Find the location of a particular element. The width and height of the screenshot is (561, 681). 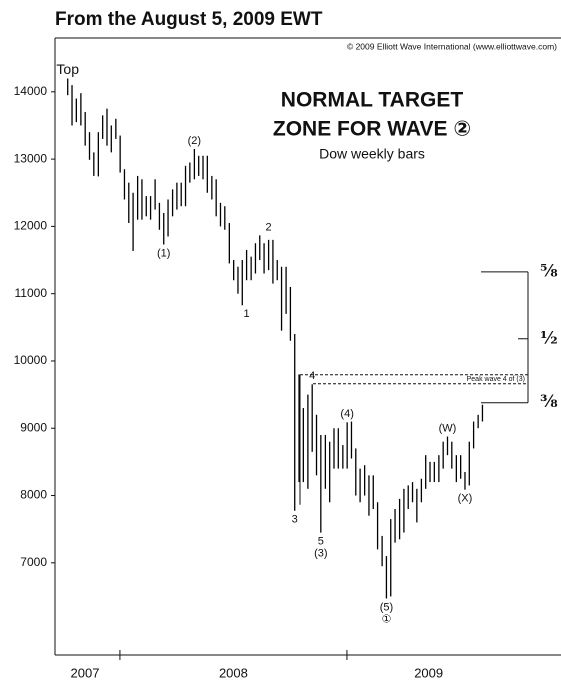

wave-label: (5) is located at coordinates (386, 607).